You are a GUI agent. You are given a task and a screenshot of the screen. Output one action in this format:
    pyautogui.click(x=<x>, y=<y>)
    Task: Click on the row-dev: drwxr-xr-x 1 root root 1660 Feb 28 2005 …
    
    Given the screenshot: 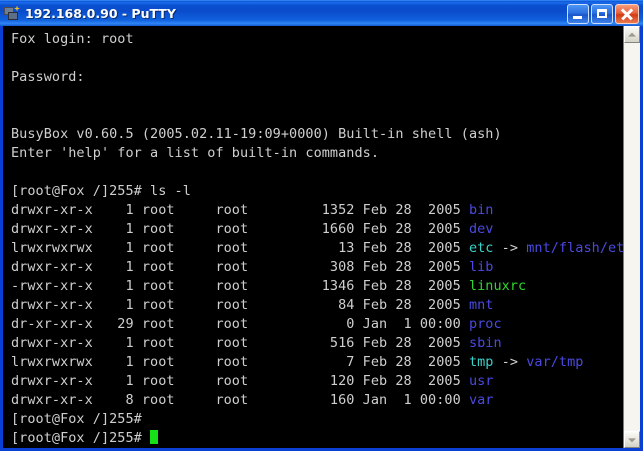 What is the action you would take?
    pyautogui.click(x=252, y=229)
    